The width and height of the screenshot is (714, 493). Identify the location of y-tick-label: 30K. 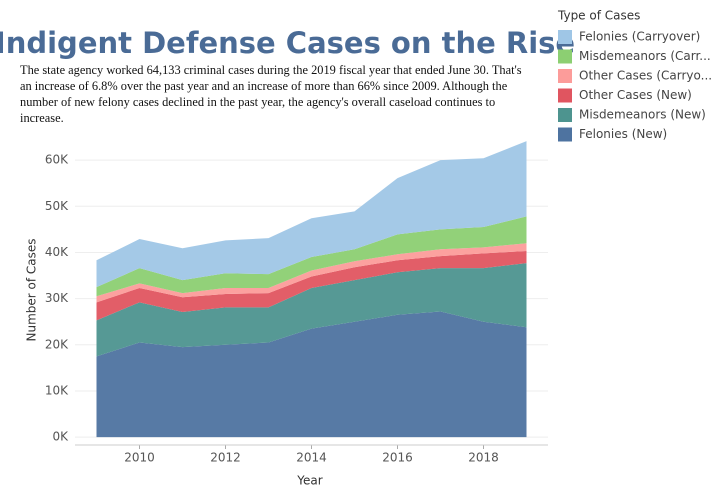
(57, 298).